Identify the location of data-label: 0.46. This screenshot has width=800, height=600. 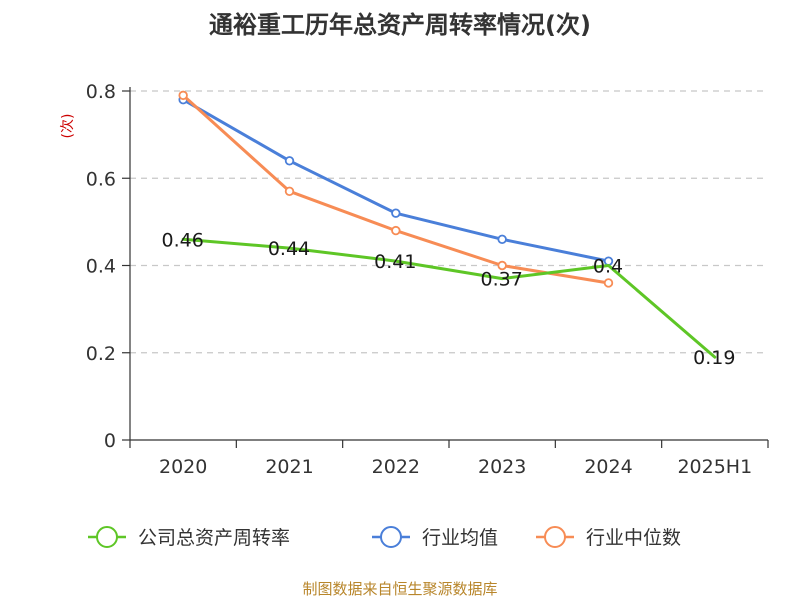
(183, 240).